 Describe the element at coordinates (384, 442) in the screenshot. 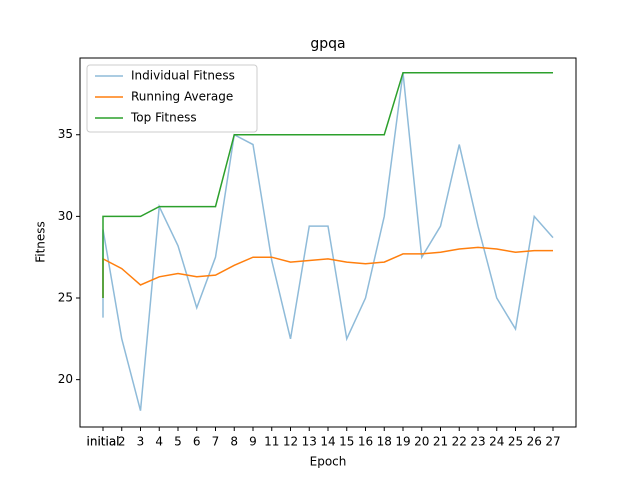

I see `x-tick-label: 18` at that location.